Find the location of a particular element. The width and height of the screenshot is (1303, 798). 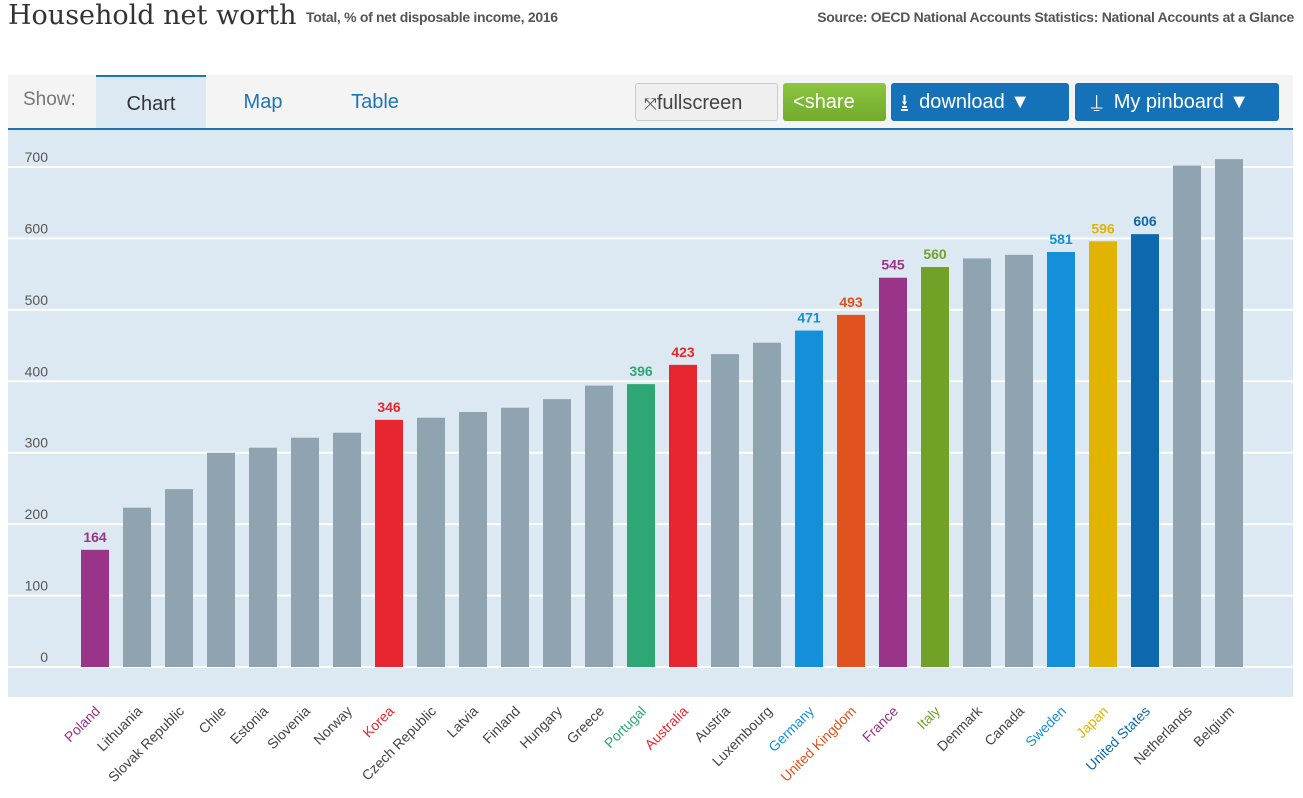

data-label: 396 is located at coordinates (641, 371).